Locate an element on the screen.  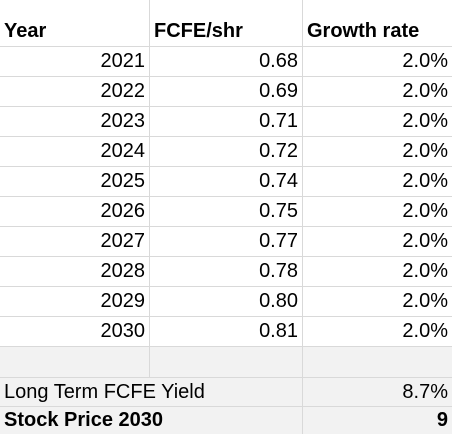
year-cell: 2030 is located at coordinates (75, 331).